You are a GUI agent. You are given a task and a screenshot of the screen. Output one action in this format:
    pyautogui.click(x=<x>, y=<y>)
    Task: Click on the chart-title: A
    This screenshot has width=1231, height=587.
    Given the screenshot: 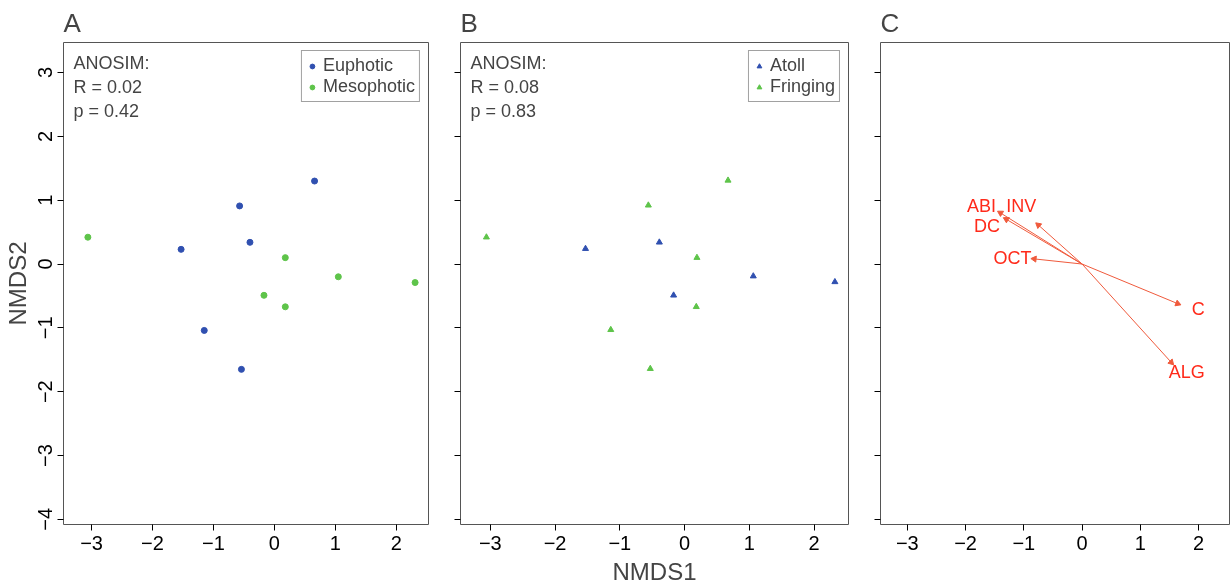 What is the action you would take?
    pyautogui.click(x=72, y=22)
    